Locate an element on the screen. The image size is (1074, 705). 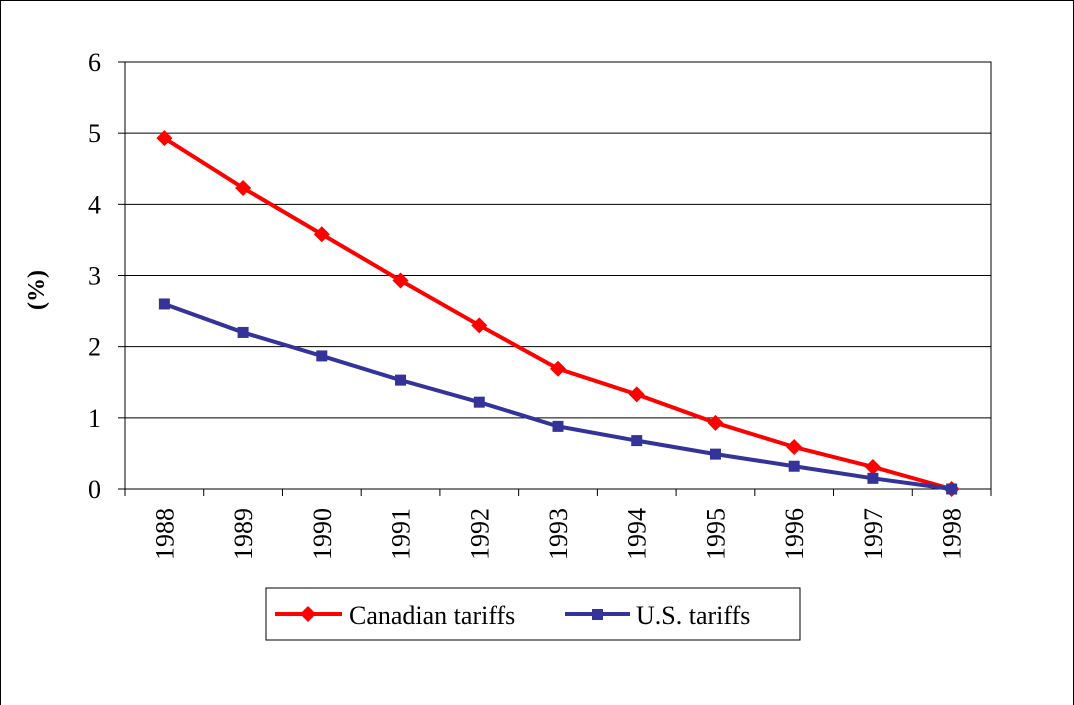
y-tick-label: 4 is located at coordinates (94, 204).